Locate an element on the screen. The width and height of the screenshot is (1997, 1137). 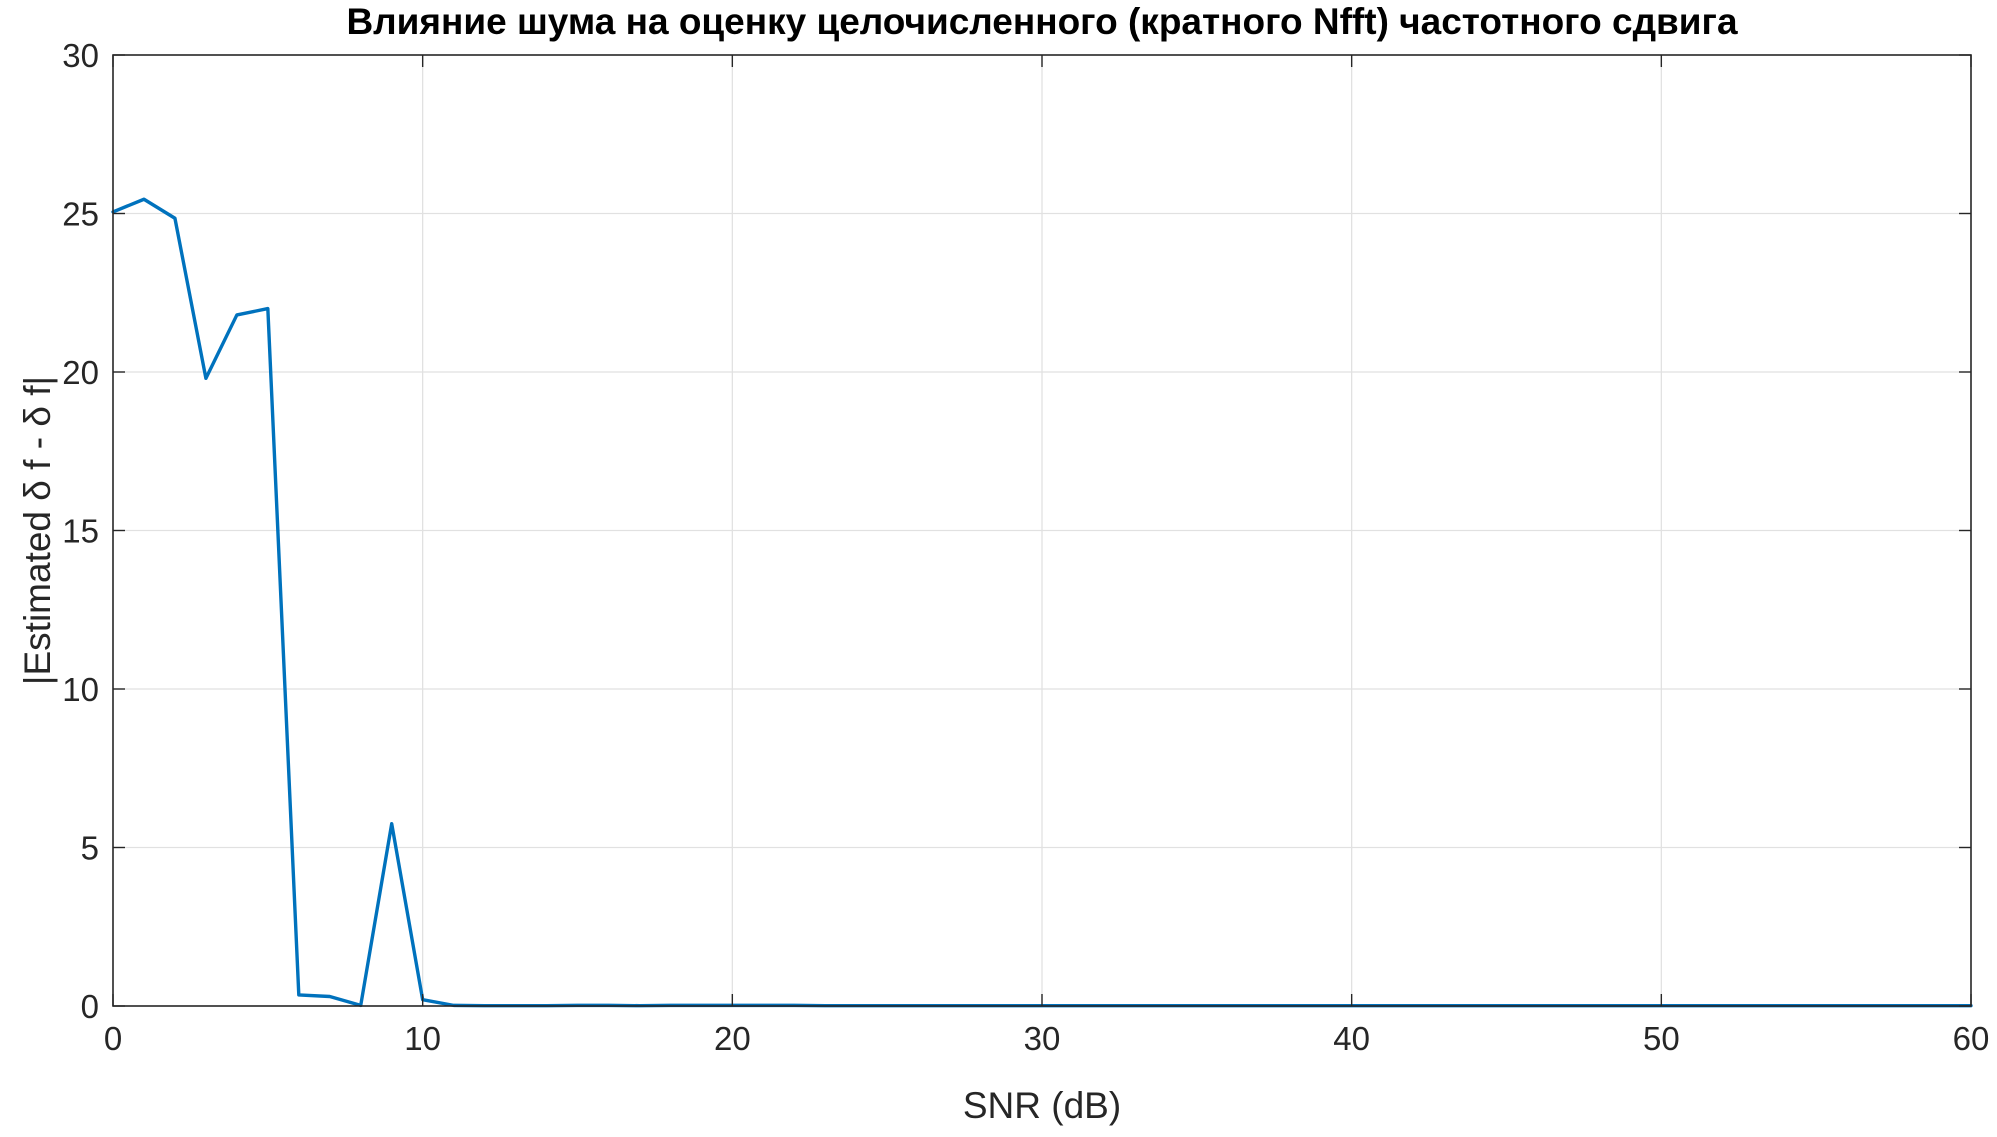
y-tick-label: 30 is located at coordinates (80, 55).